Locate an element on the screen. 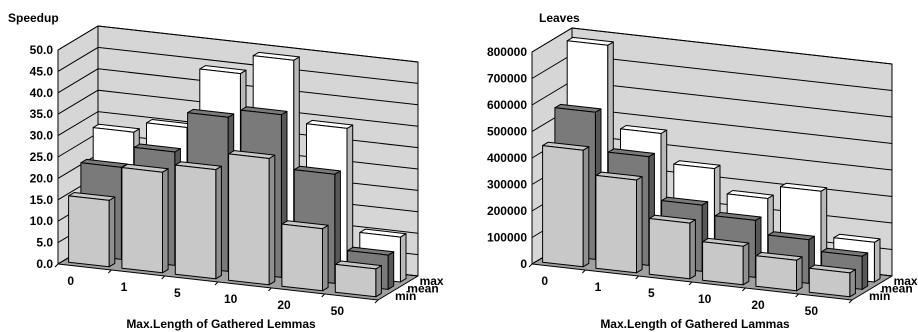 The image size is (918, 332). y-tick-label: 500000 is located at coordinates (507, 132).